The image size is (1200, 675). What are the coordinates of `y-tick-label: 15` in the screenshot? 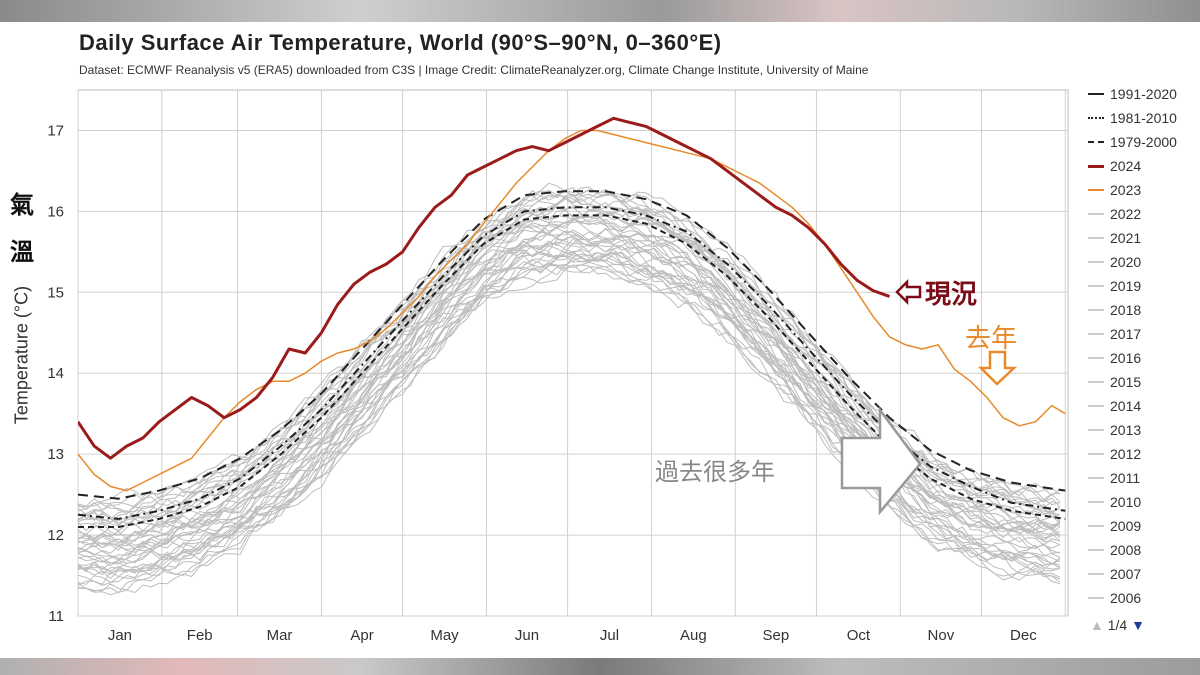 It's located at (55, 292).